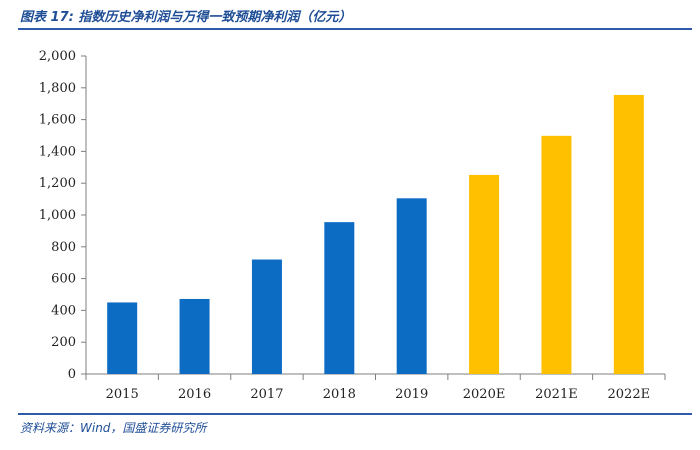 Image resolution: width=700 pixels, height=450 pixels. What do you see at coordinates (194, 394) in the screenshot?
I see `x-tick-label: 2016` at bounding box center [194, 394].